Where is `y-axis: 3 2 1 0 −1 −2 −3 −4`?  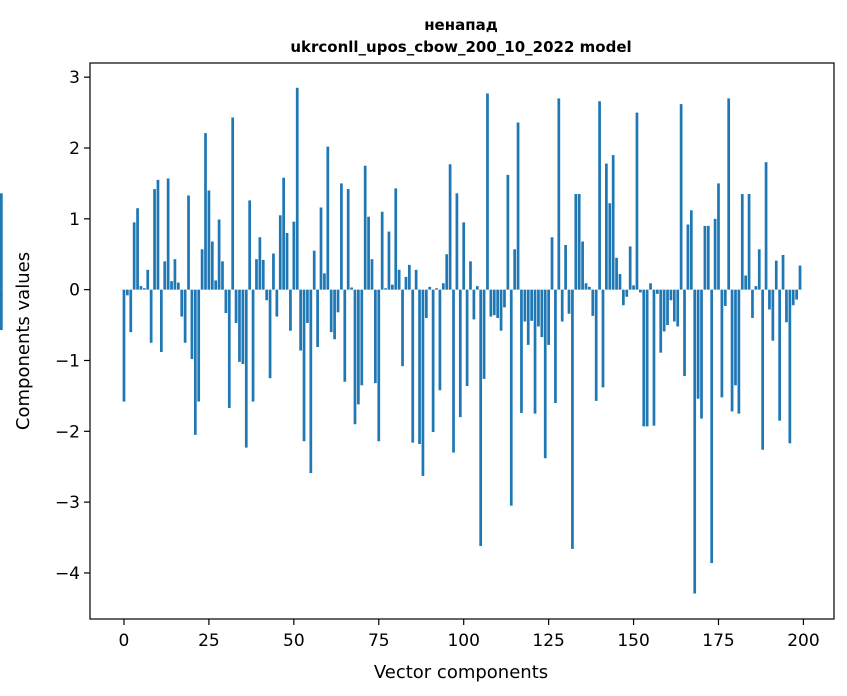
y-axis: 3 2 1 0 −1 −2 −3 −4 is located at coordinates (72, 326).